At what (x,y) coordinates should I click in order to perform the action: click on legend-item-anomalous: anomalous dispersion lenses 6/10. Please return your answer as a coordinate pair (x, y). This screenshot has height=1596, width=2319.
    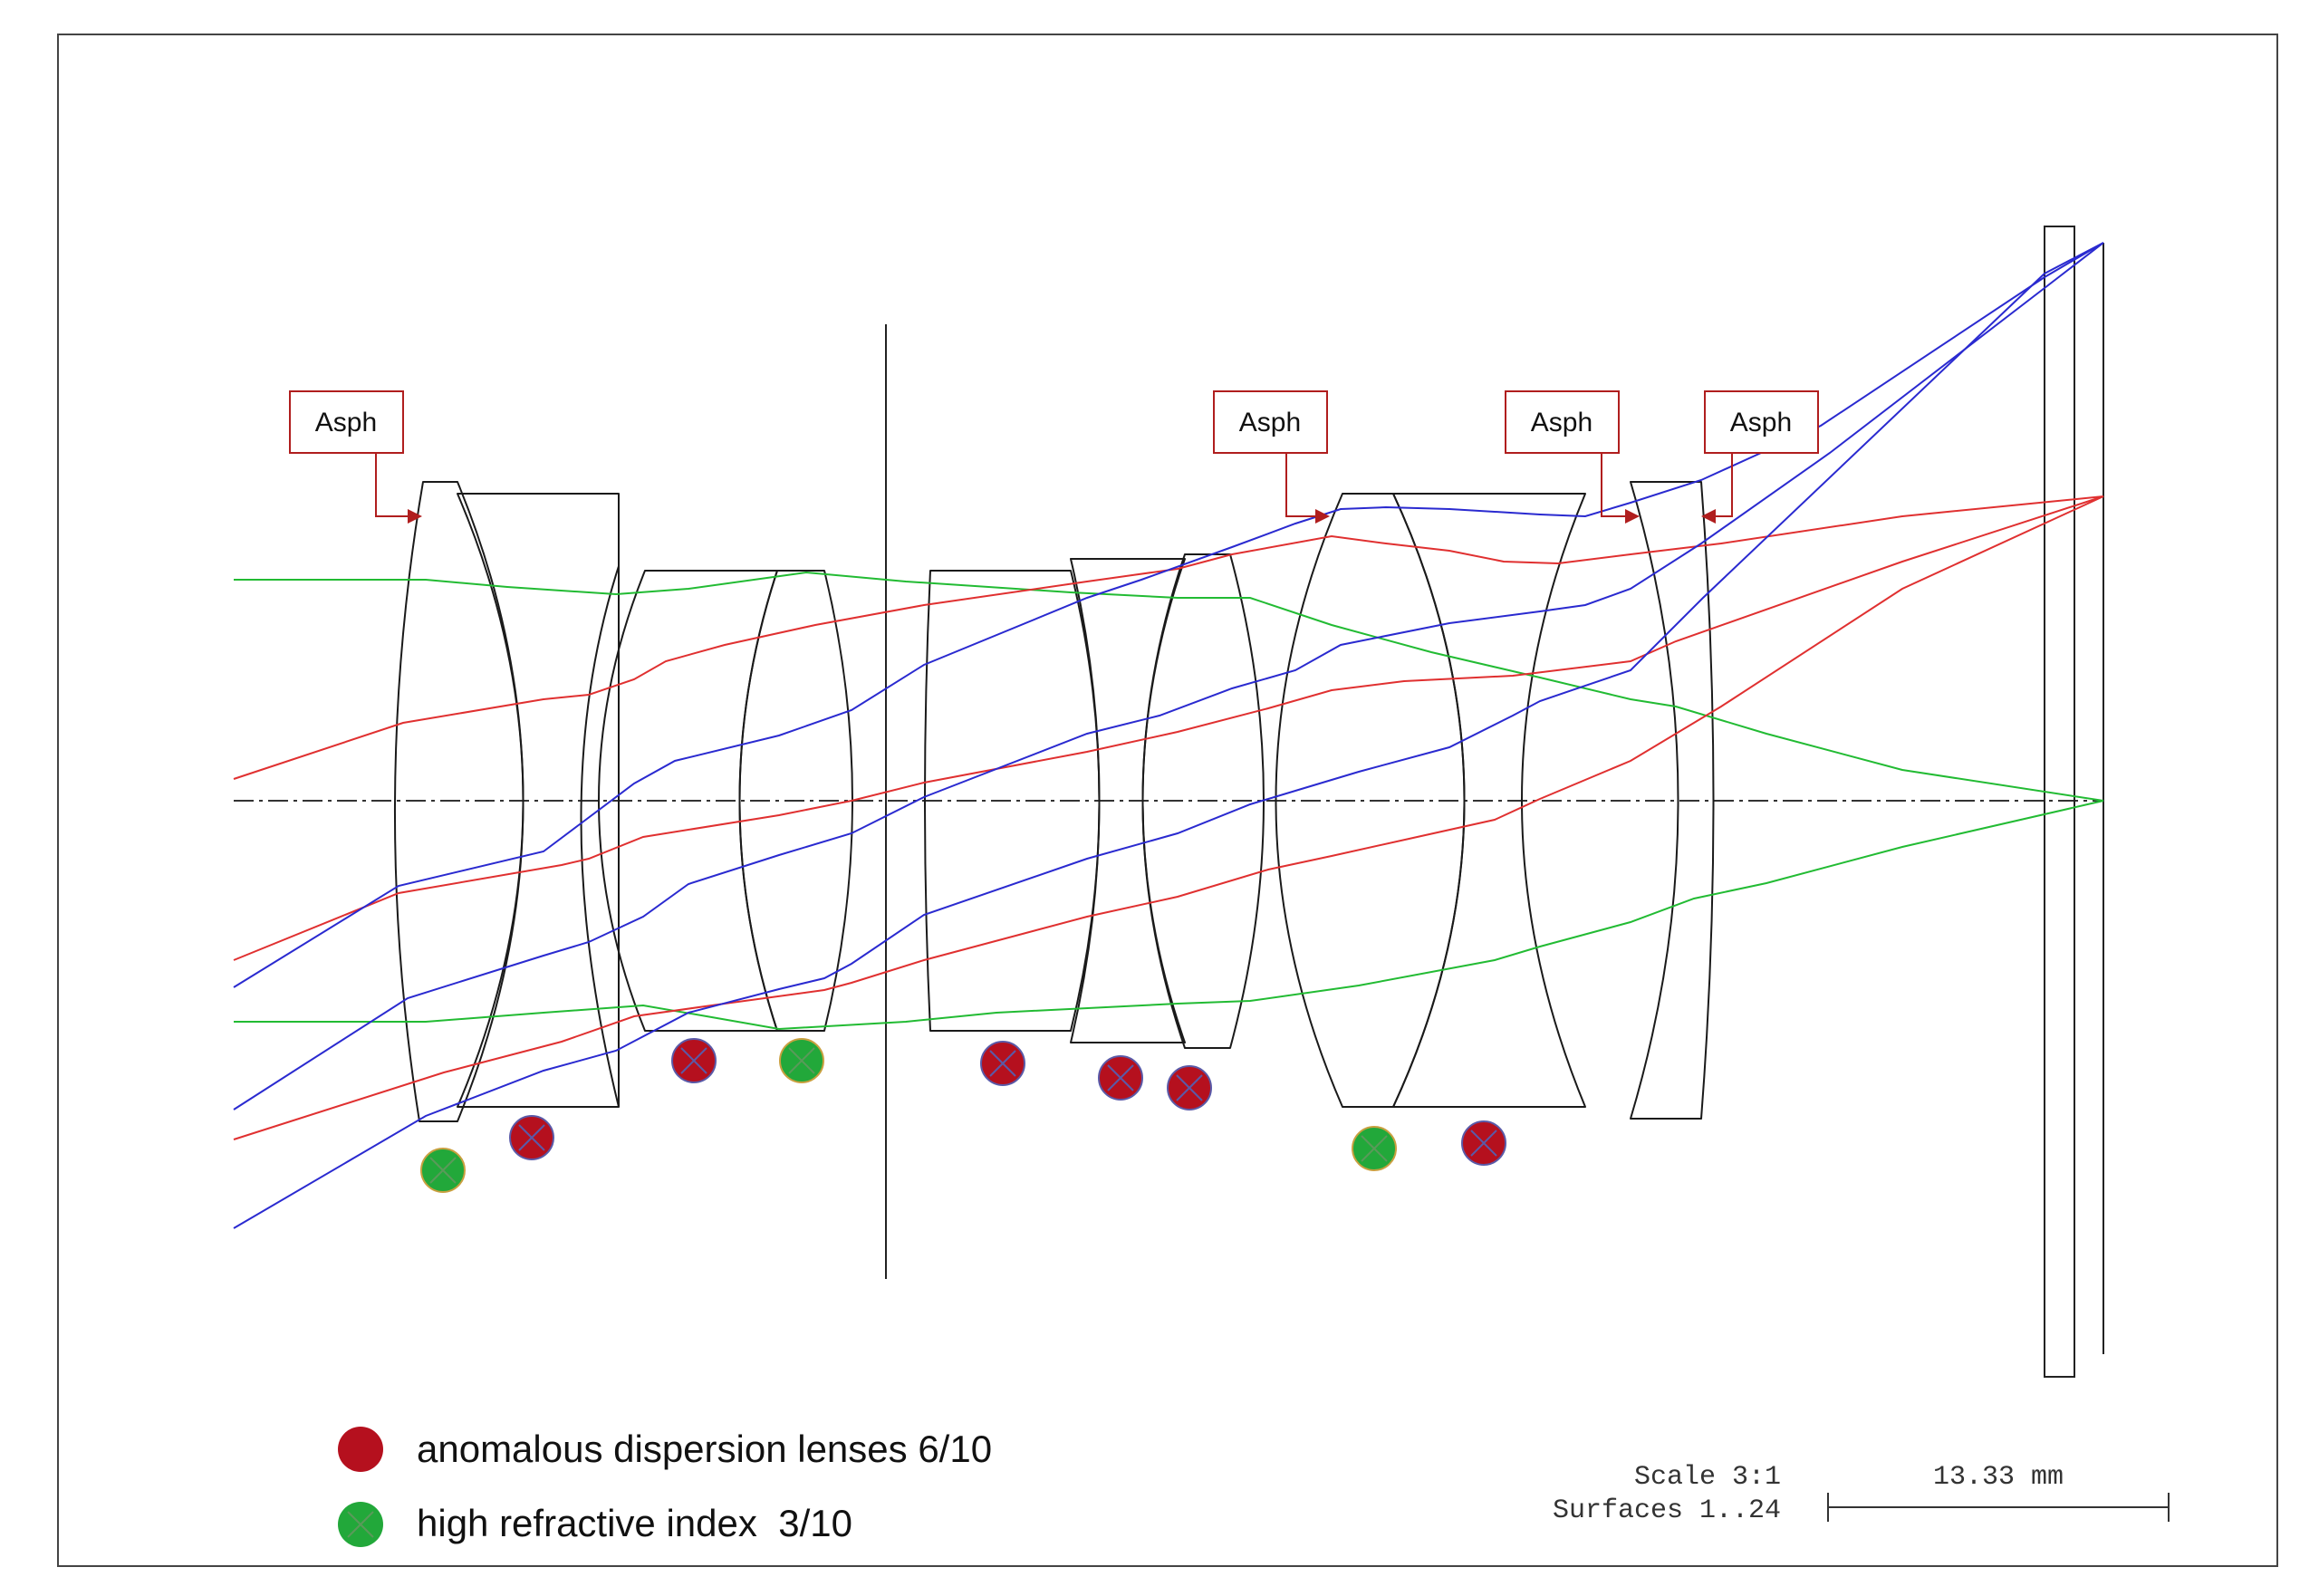
    Looking at the image, I should click on (665, 1449).